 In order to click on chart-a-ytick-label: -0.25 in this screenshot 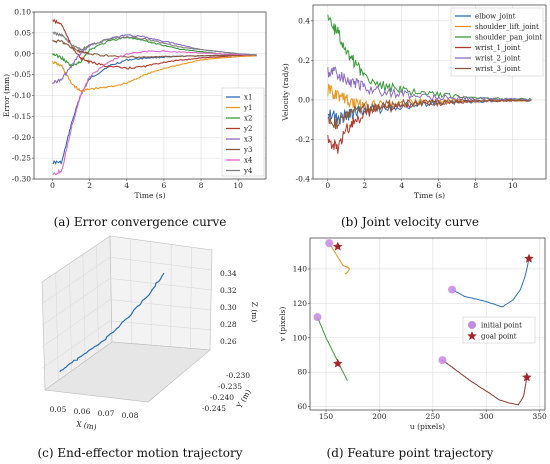, I will do `click(21, 158)`.